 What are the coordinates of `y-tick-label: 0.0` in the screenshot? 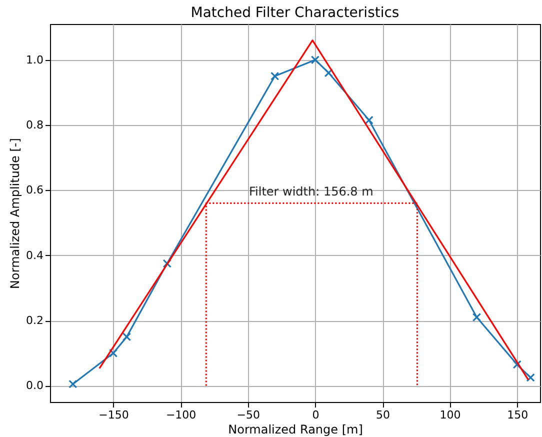 It's located at (35, 385).